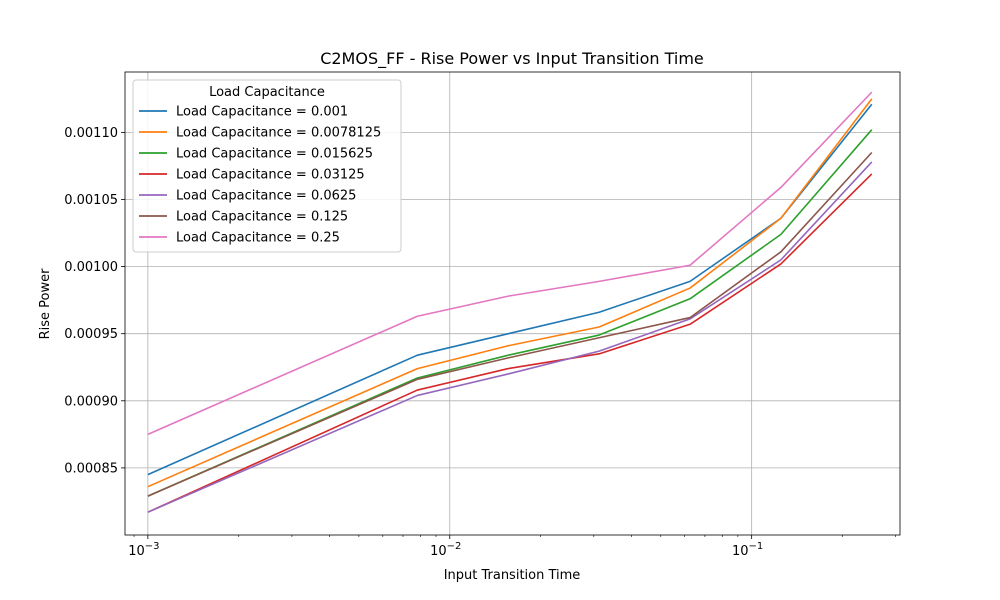  What do you see at coordinates (91, 334) in the screenshot?
I see `y-tick-label: 0.00095` at bounding box center [91, 334].